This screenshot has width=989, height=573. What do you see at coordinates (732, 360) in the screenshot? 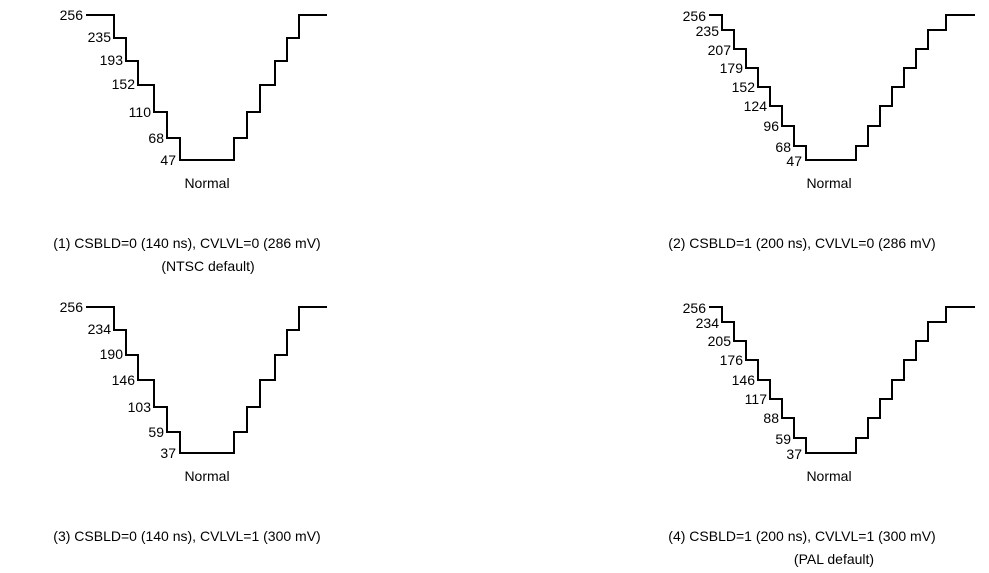
I see `level-label: 176` at bounding box center [732, 360].